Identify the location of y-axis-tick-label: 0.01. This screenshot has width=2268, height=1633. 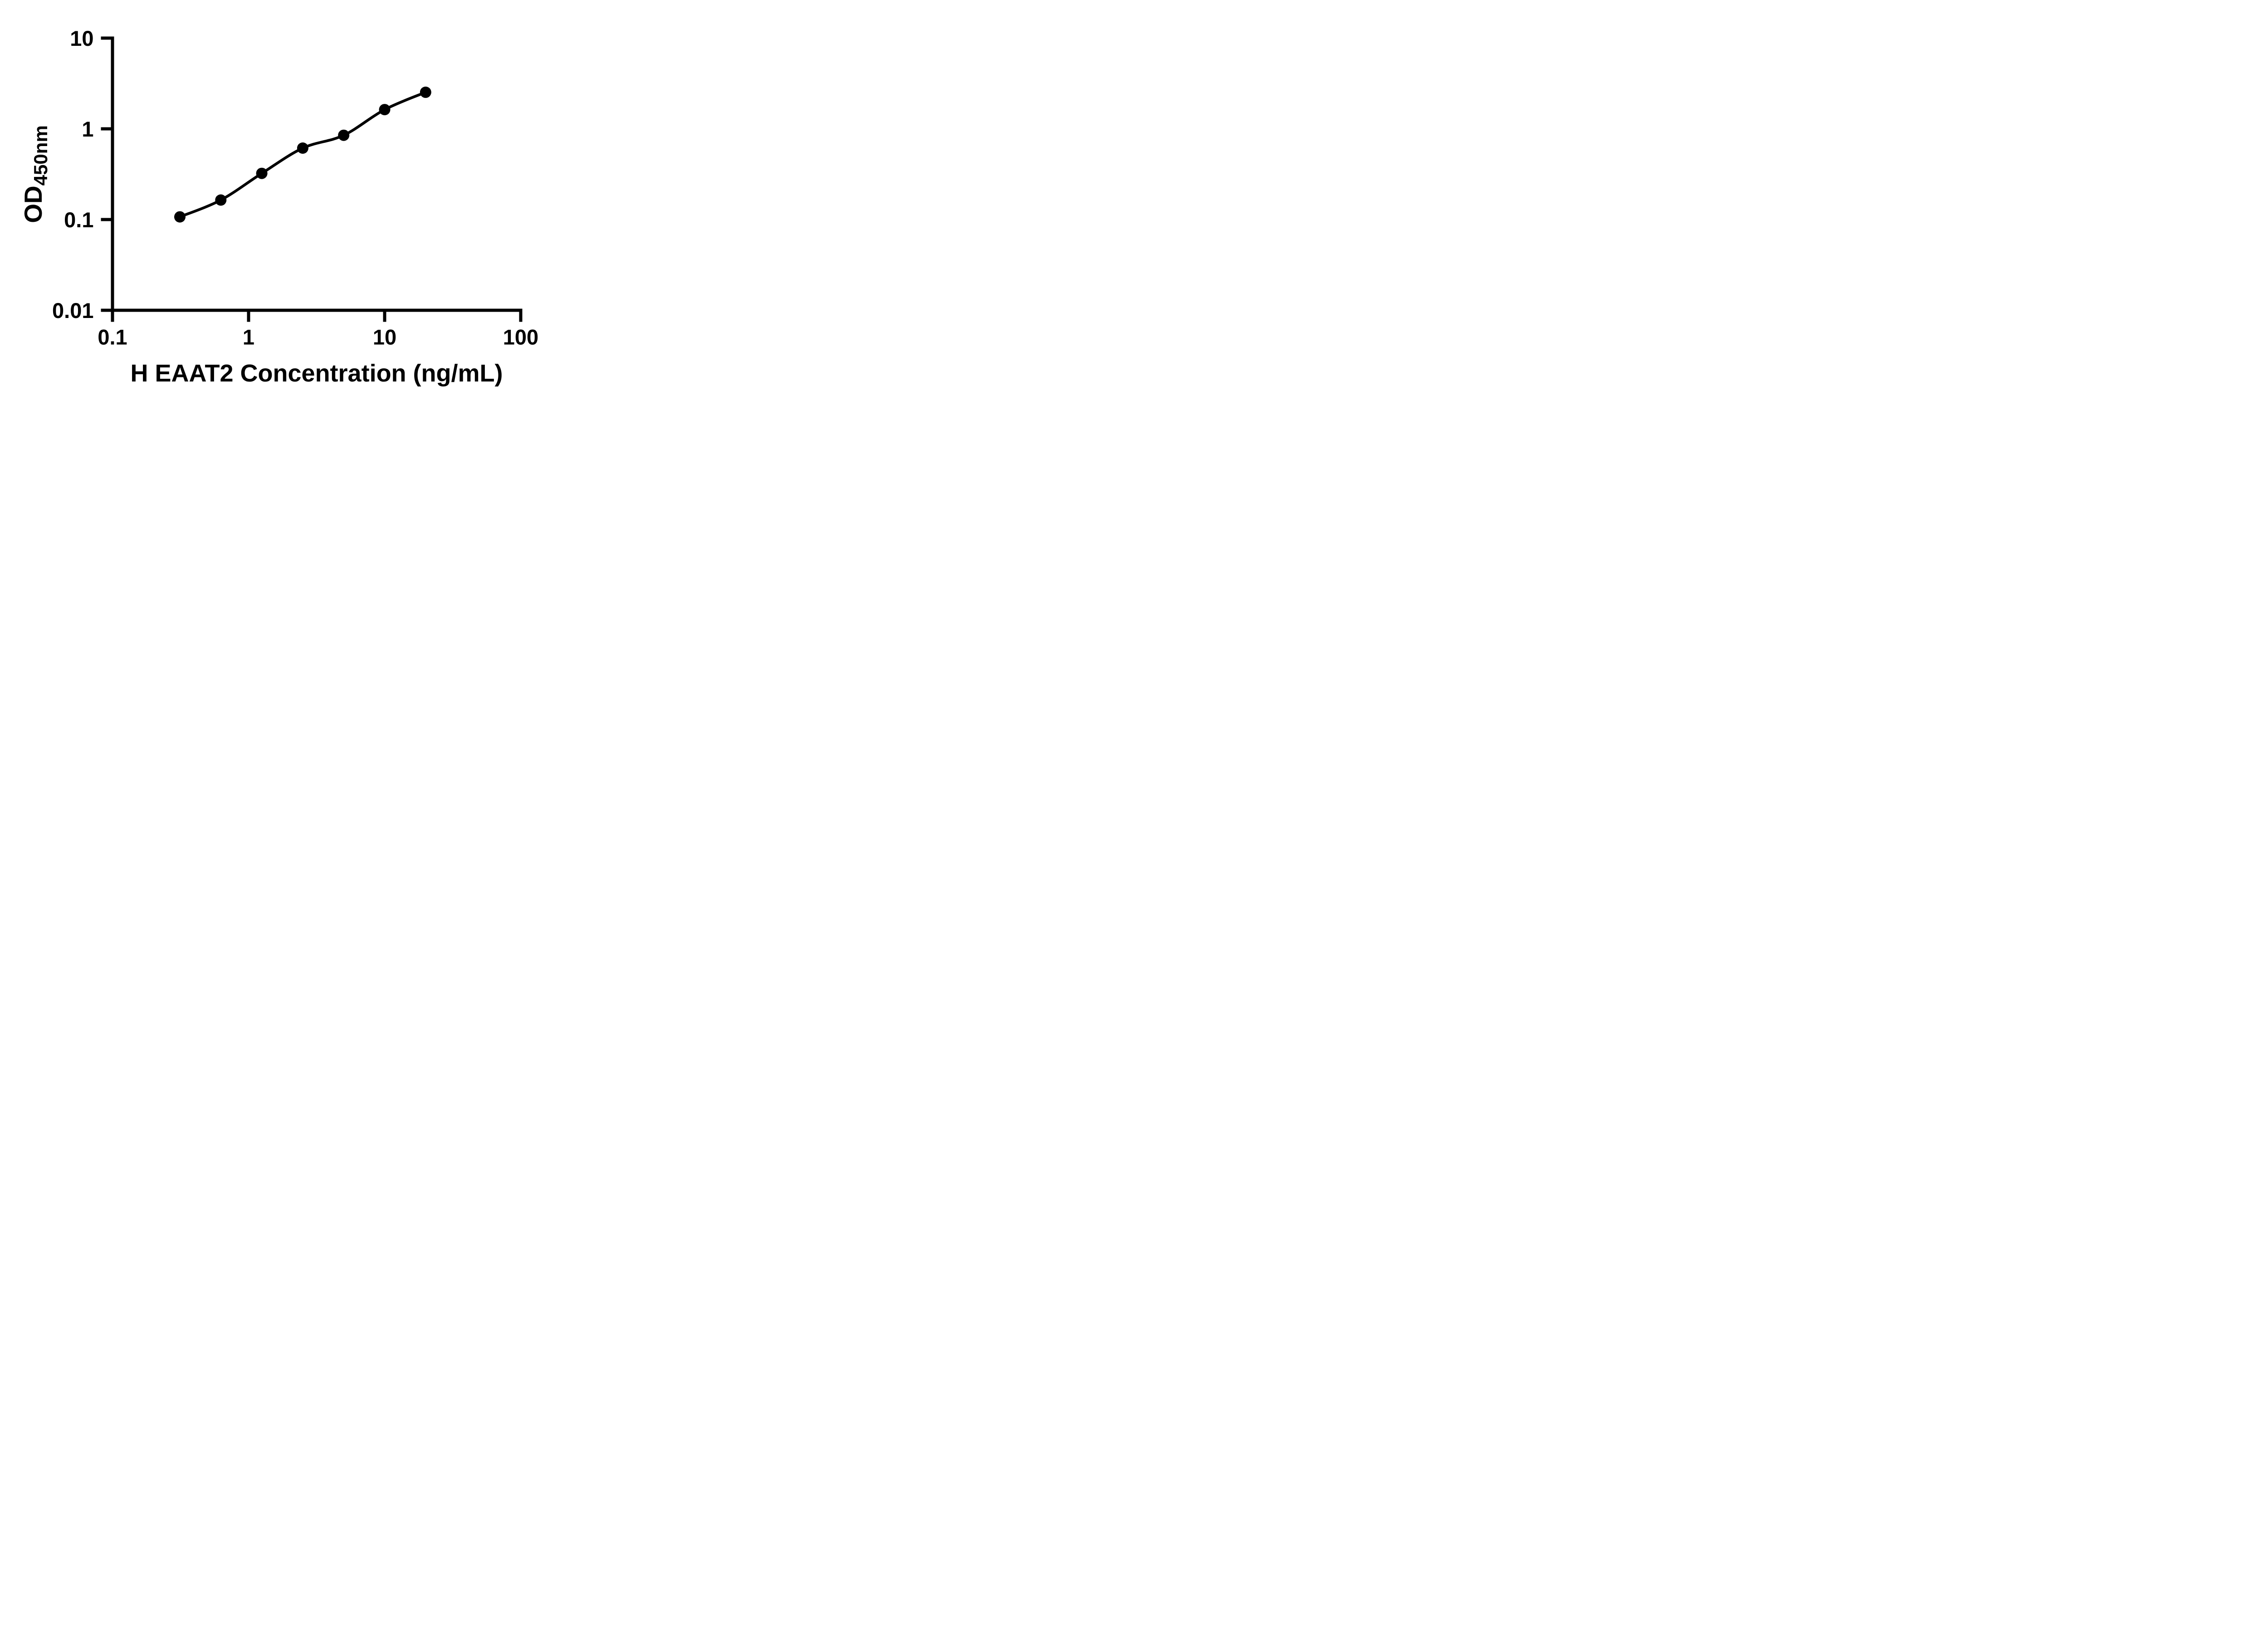
(72, 310).